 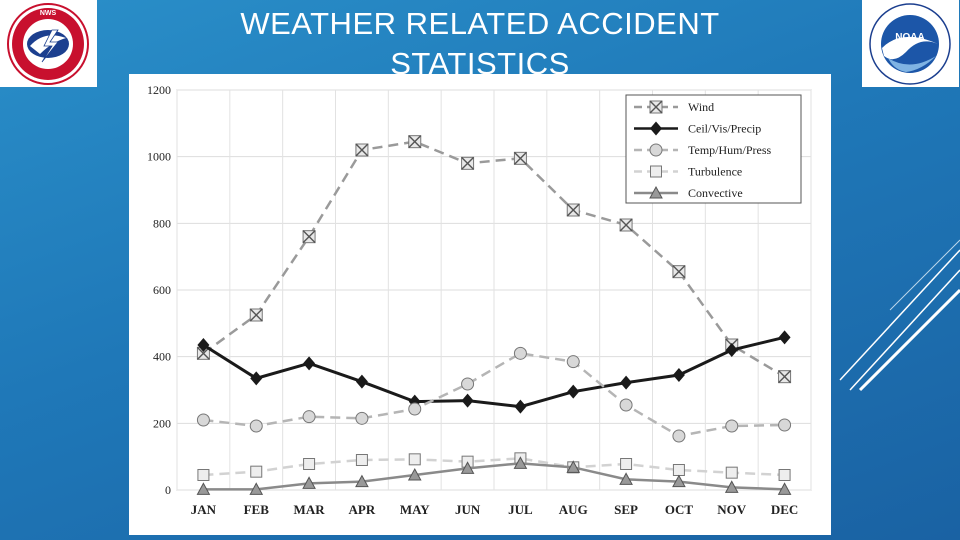 I want to click on series-ceil-vis-precip, so click(x=494, y=372).